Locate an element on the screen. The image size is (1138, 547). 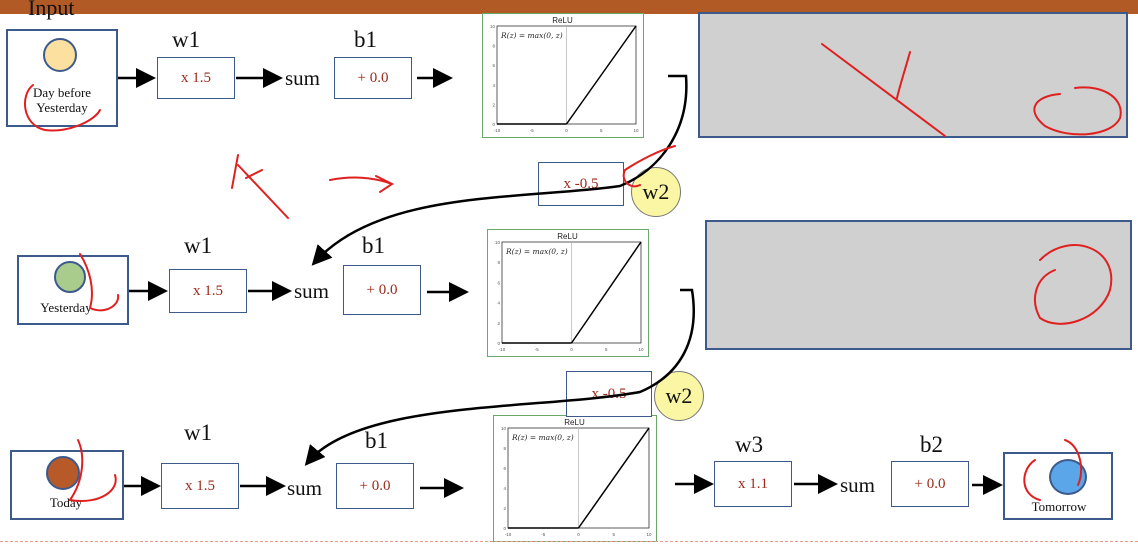
input-node-box-today: Today is located at coordinates (67, 485).